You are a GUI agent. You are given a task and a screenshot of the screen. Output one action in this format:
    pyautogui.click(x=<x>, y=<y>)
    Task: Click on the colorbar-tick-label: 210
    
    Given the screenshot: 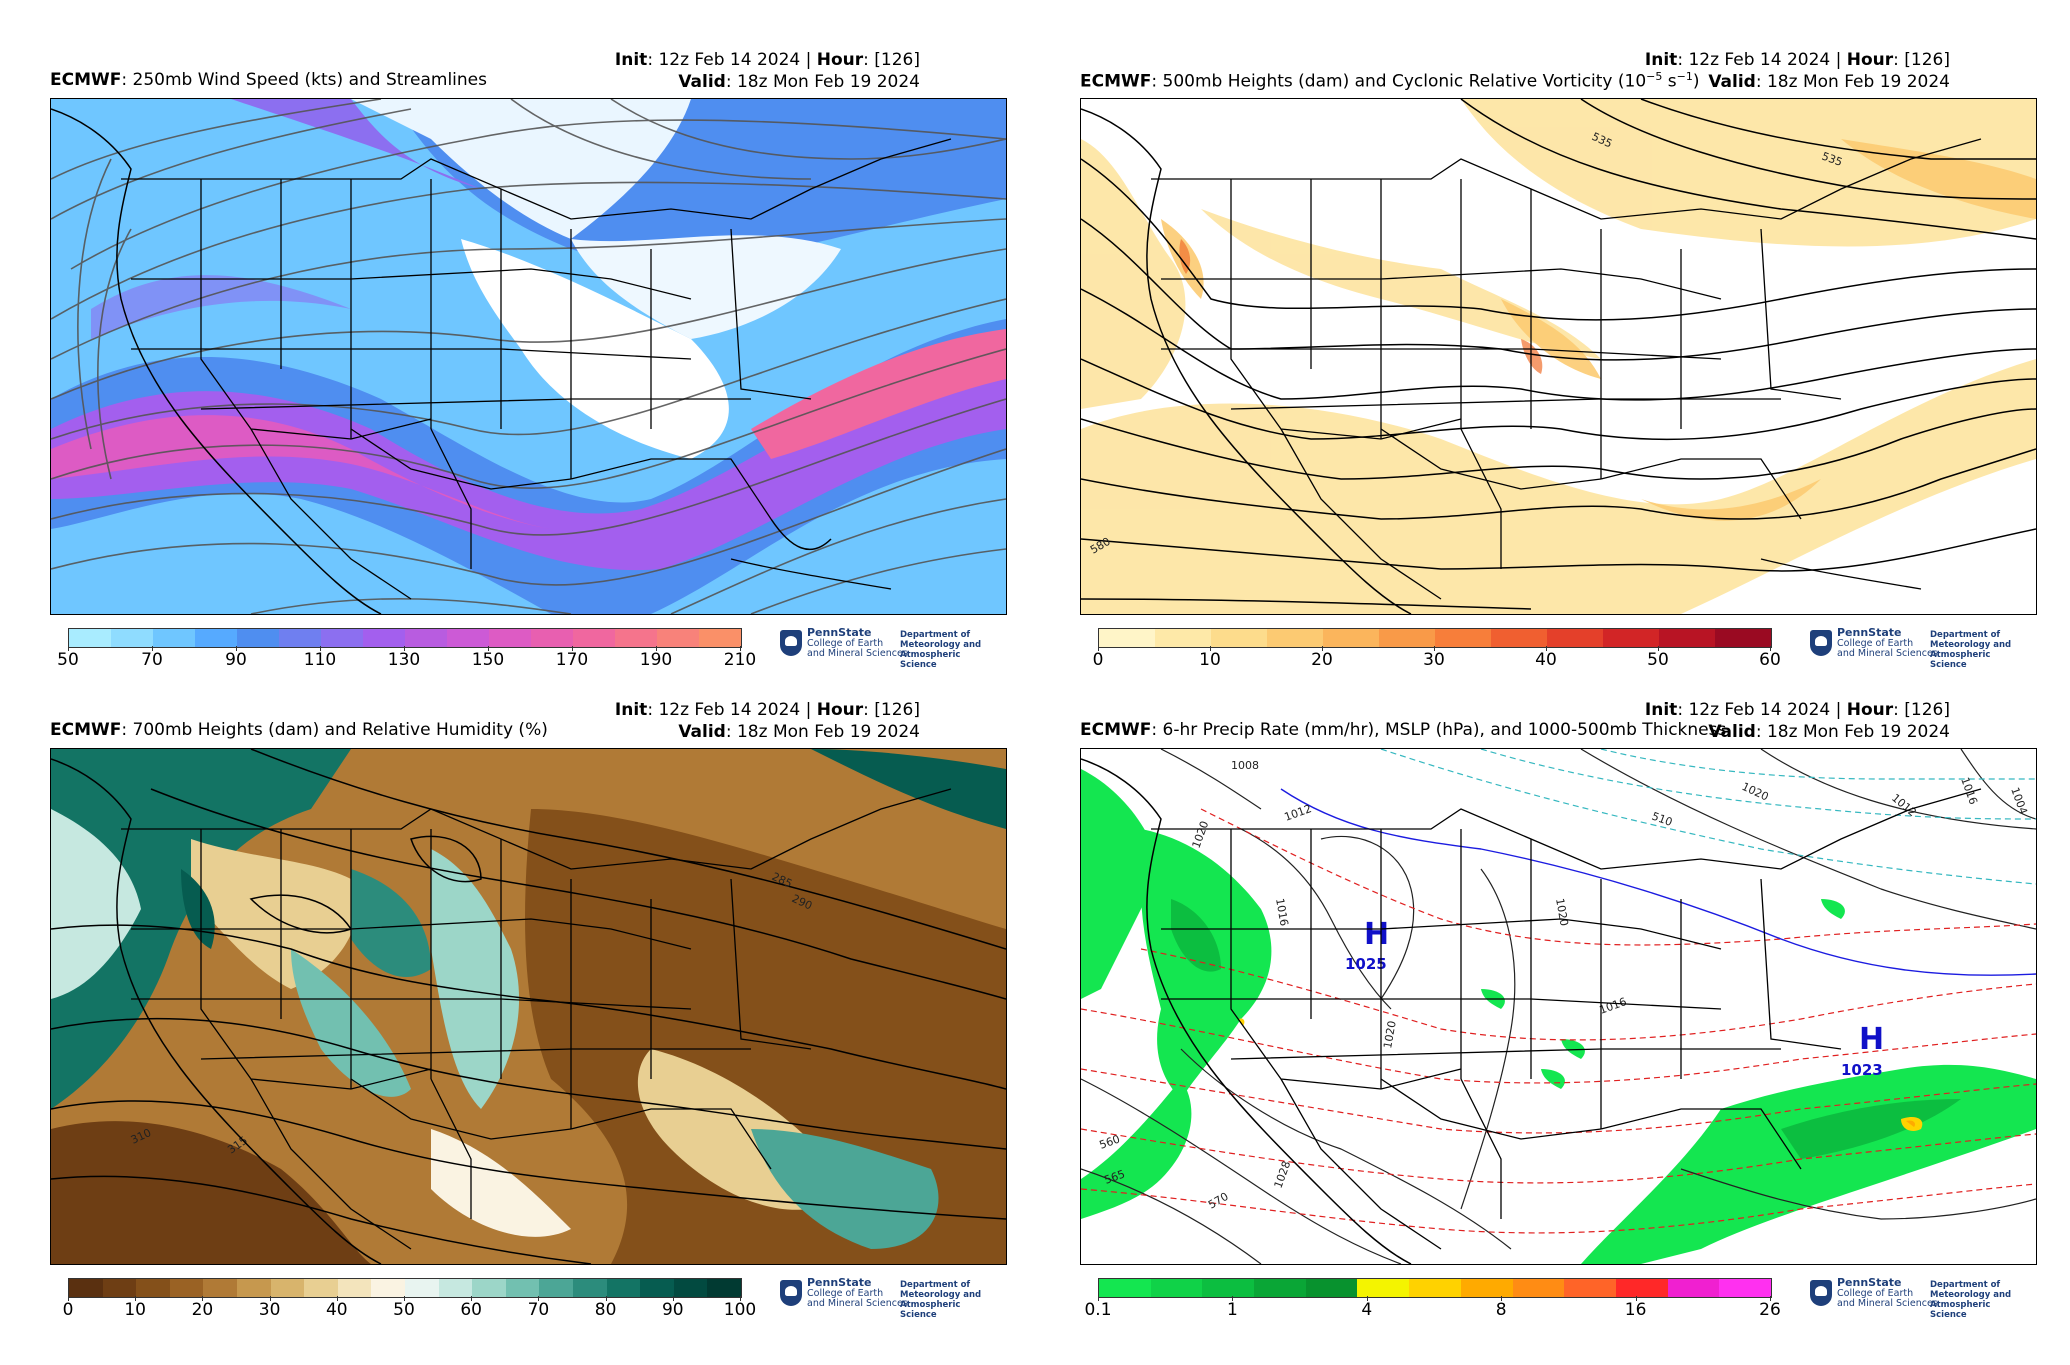 What is the action you would take?
    pyautogui.click(x=740, y=660)
    